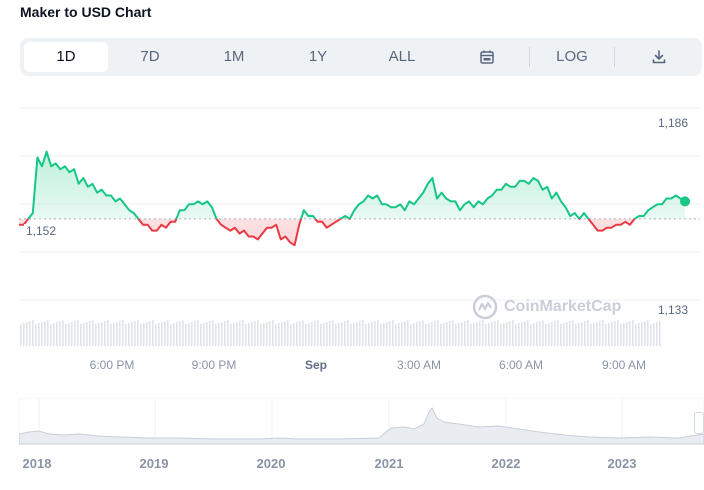  Describe the element at coordinates (622, 463) in the screenshot. I see `navigator-year-label: 2023` at that location.